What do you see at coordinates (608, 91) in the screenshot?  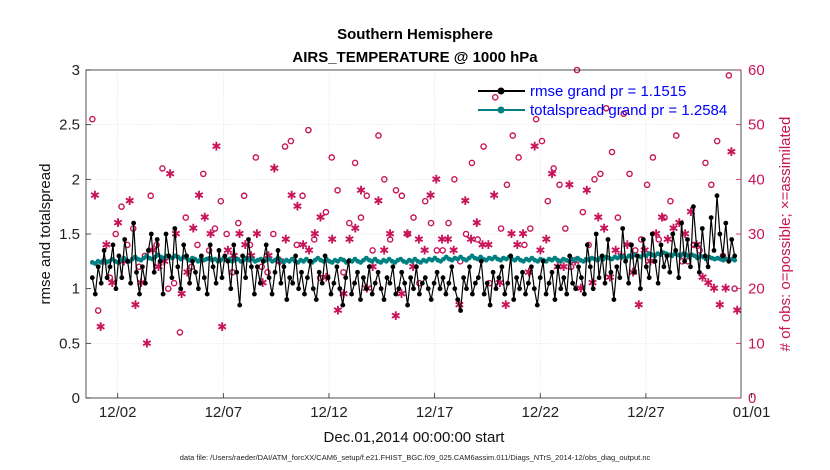 I see `legend-rmse-label: rmse grand pr = 1.1515` at bounding box center [608, 91].